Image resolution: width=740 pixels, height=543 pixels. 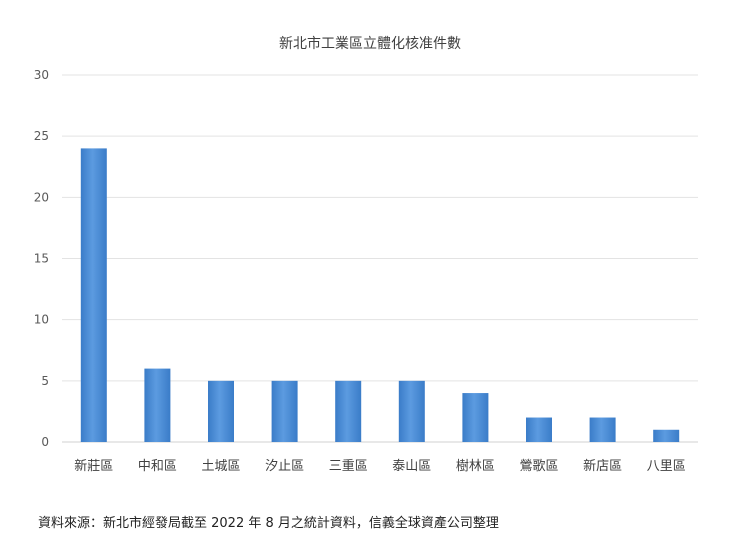 I want to click on chart-title: 新北市工業區立體化核准件數, so click(x=370, y=44).